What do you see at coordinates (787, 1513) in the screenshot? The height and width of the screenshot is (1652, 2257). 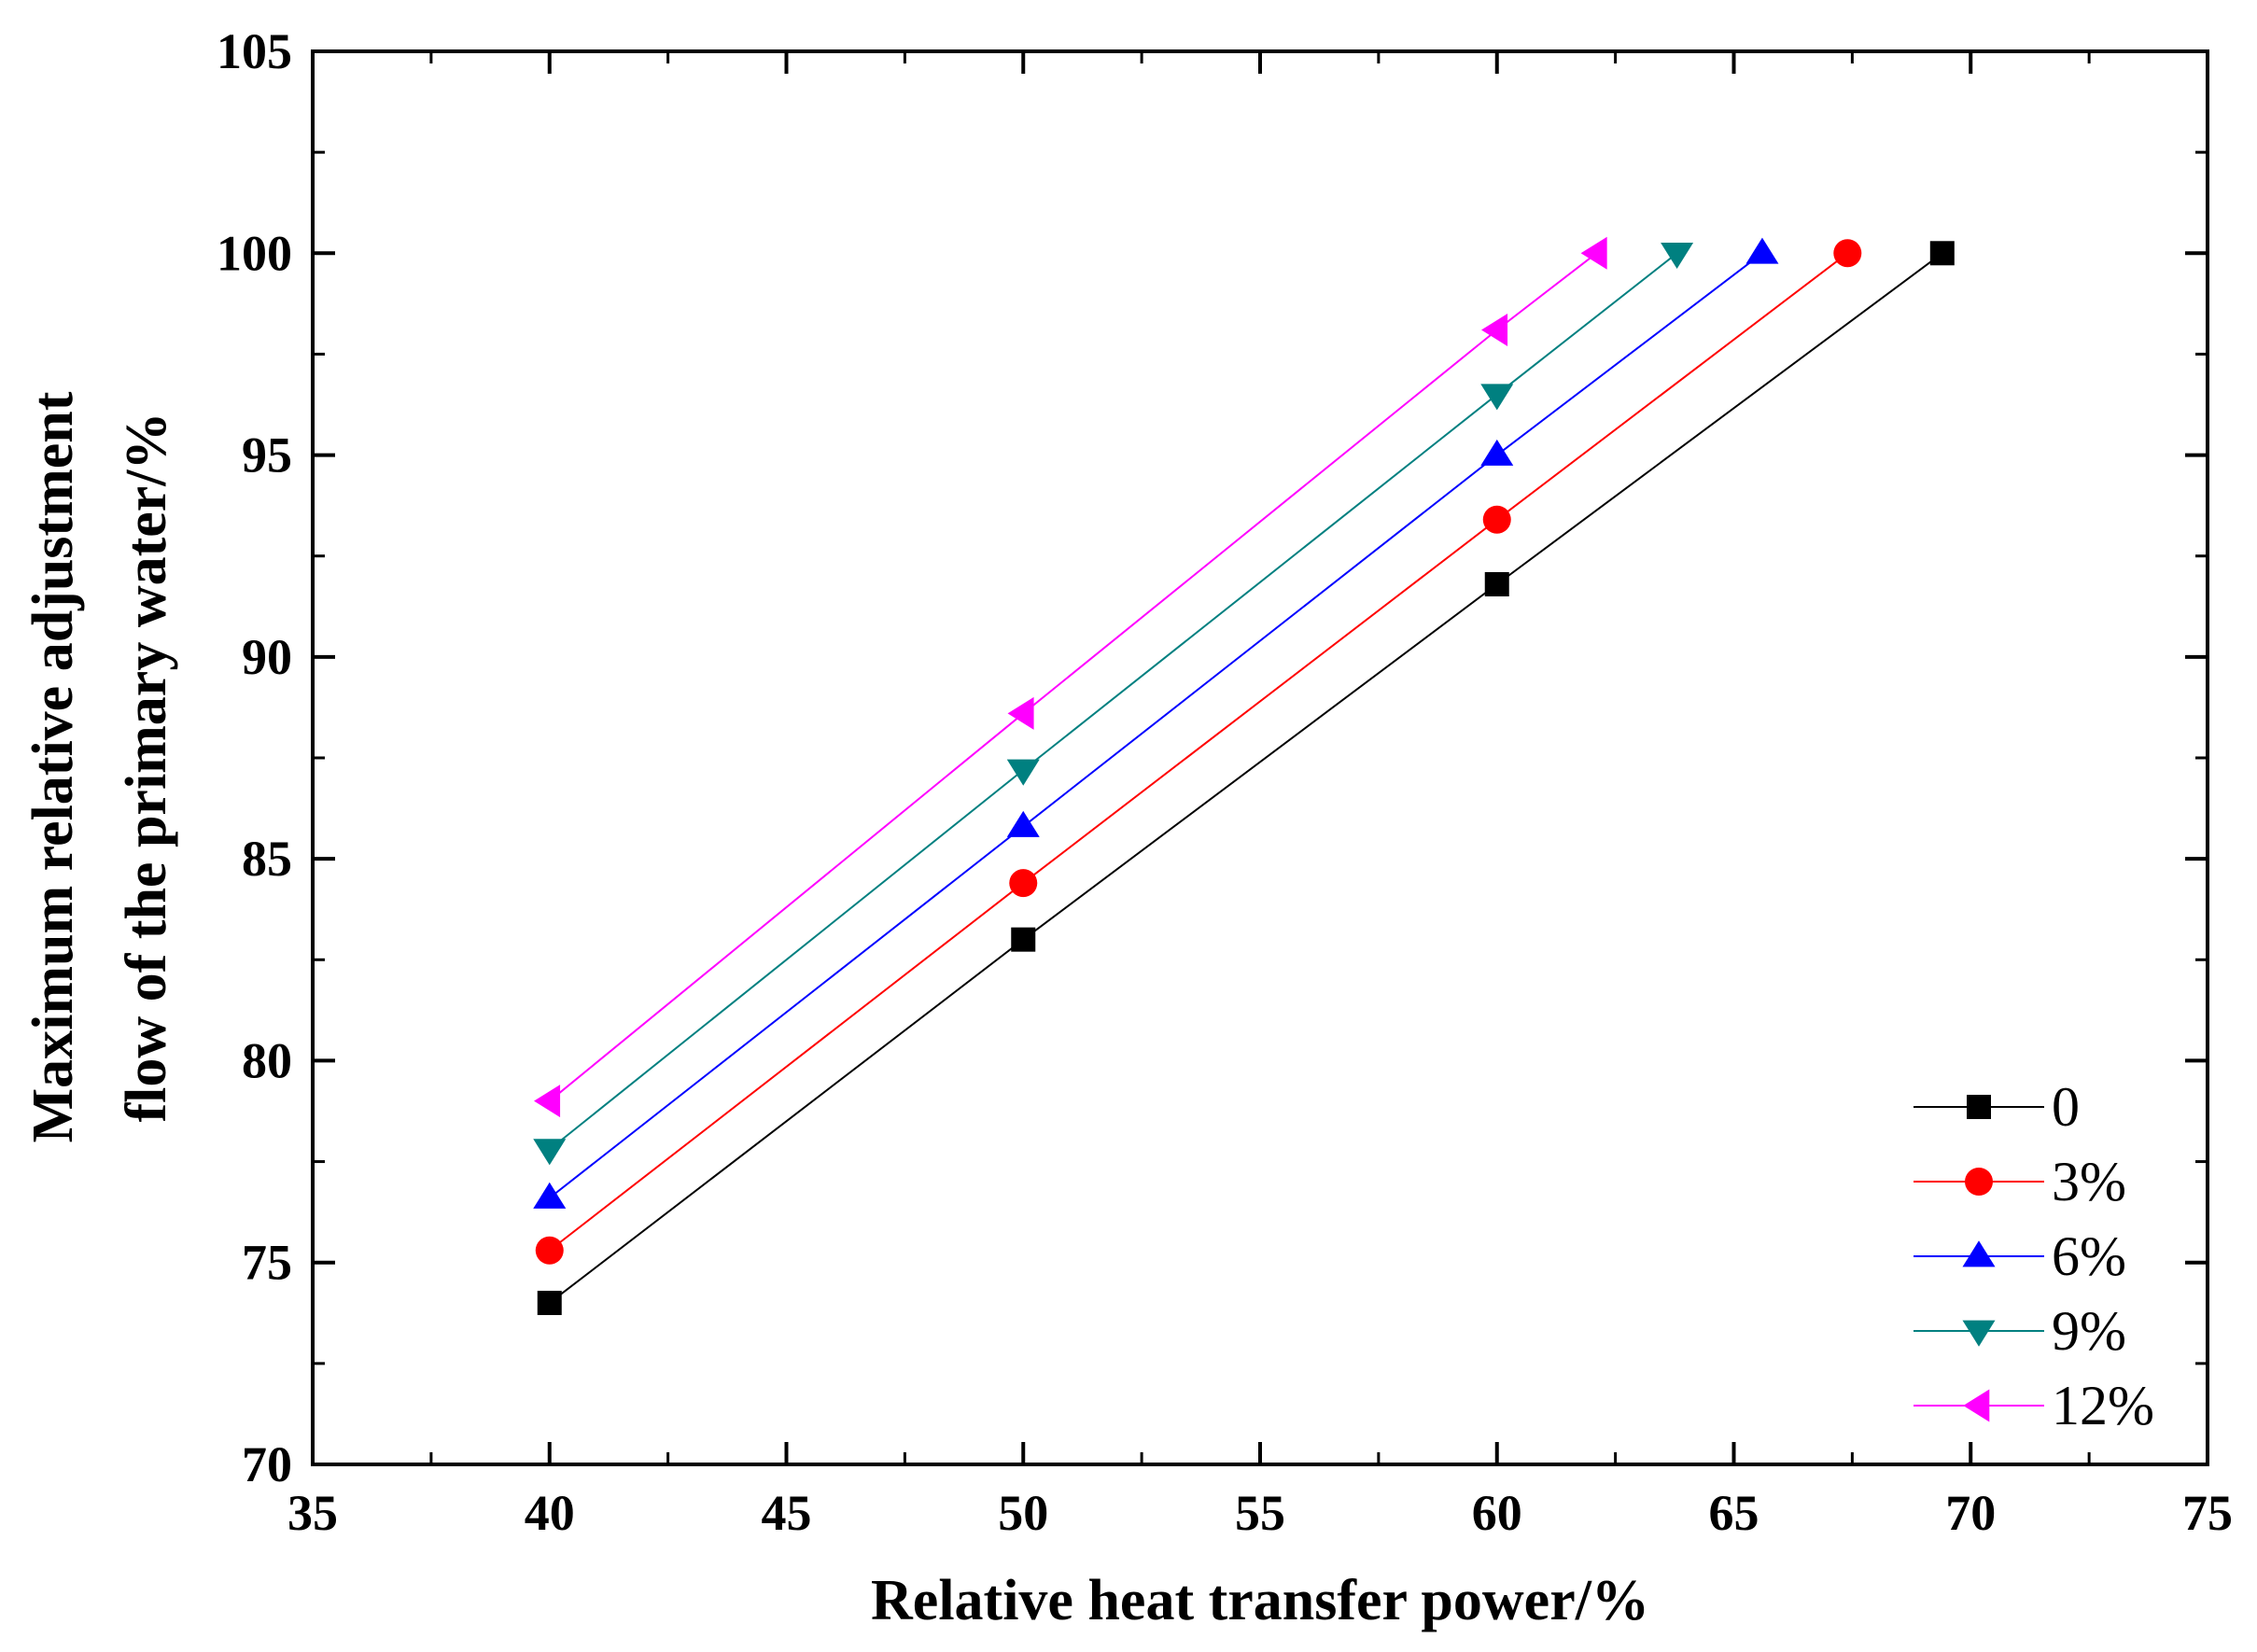 I see `x-tick-label: 45` at bounding box center [787, 1513].